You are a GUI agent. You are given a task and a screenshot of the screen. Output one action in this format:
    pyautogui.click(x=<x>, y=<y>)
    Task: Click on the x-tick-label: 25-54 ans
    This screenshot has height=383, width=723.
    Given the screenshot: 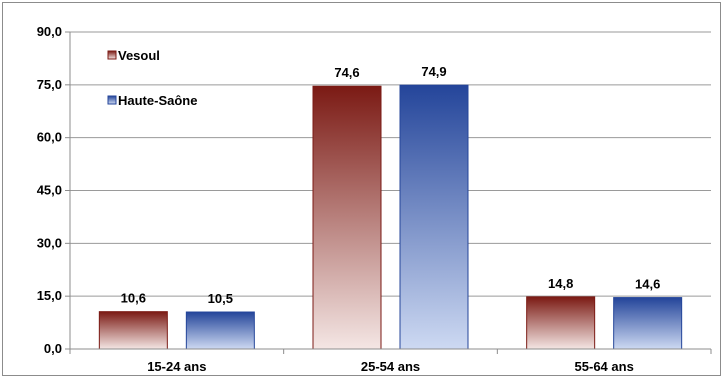 What is the action you would take?
    pyautogui.click(x=390, y=366)
    